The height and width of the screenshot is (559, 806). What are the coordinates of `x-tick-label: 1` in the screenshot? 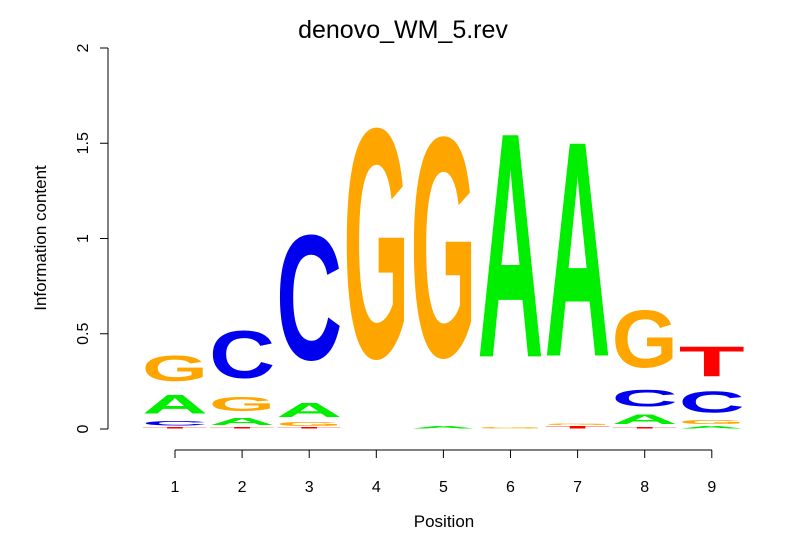 It's located at (175, 487).